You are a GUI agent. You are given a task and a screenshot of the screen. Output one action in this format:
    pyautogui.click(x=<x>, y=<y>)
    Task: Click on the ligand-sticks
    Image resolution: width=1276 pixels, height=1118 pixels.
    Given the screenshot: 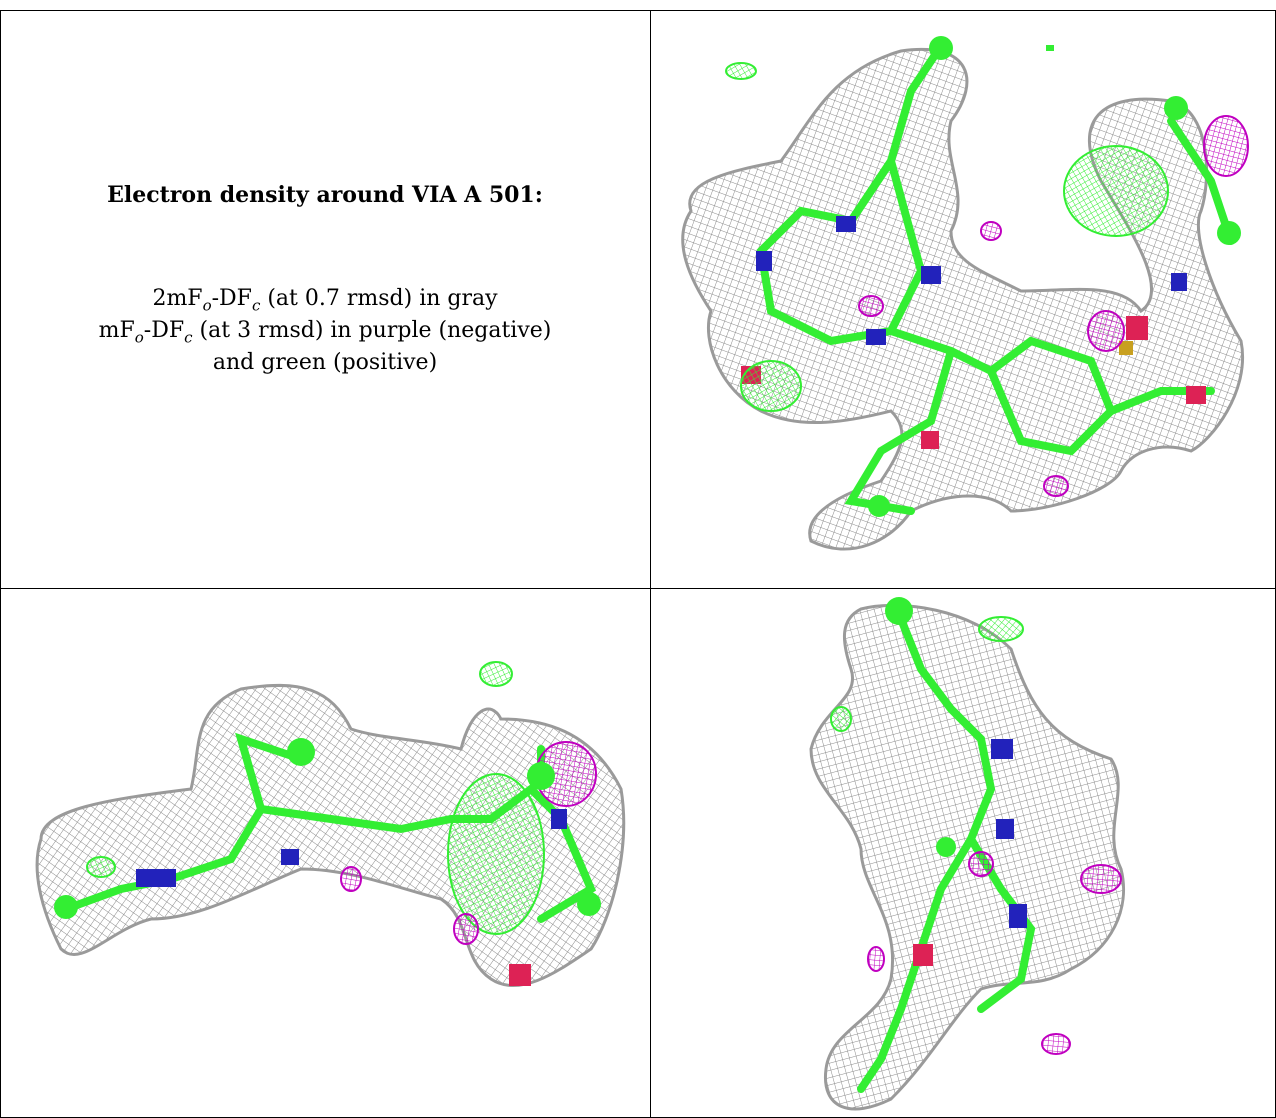 What is the action you would take?
    pyautogui.click(x=946, y=851)
    